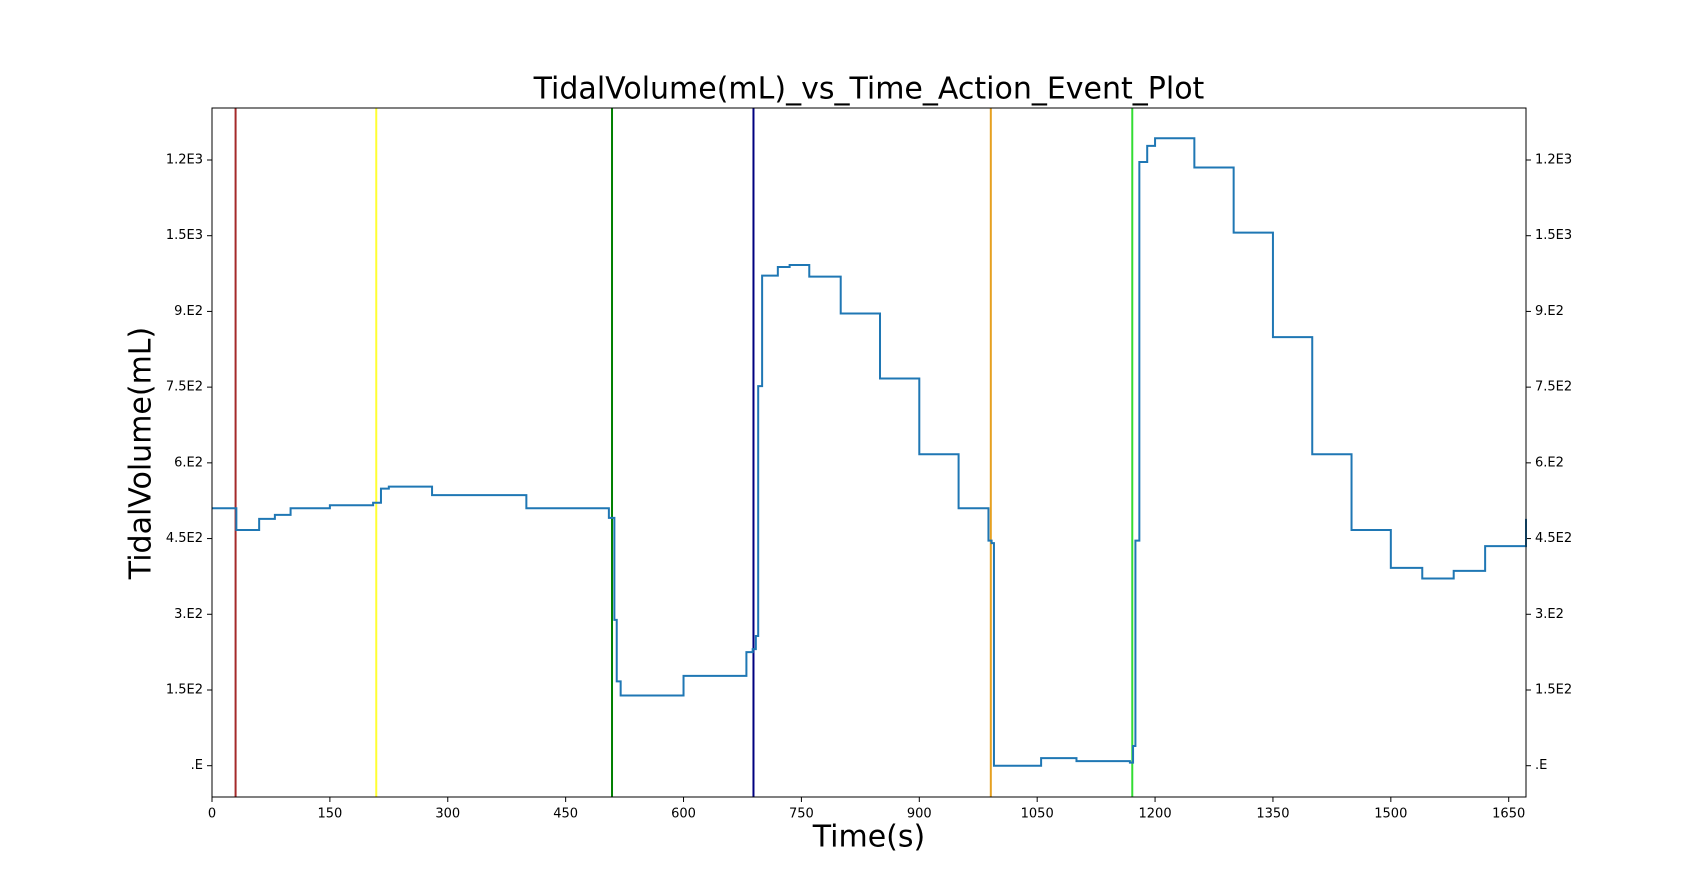  I want to click on x-axis-label: Time(s), so click(868, 837).